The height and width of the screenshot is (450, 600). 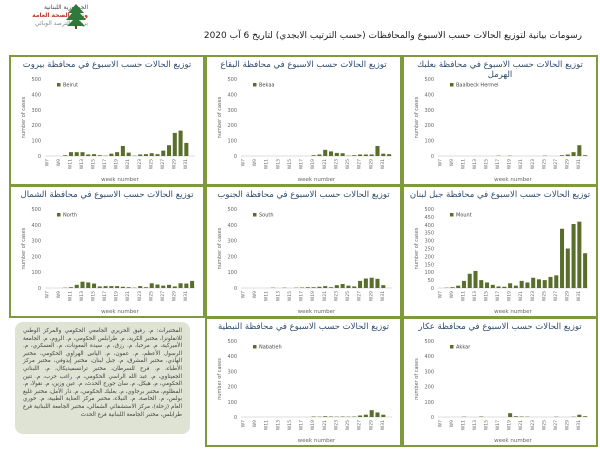 What do you see at coordinates (429, 265) in the screenshot?
I see `y-tick-label: 150` at bounding box center [429, 265].